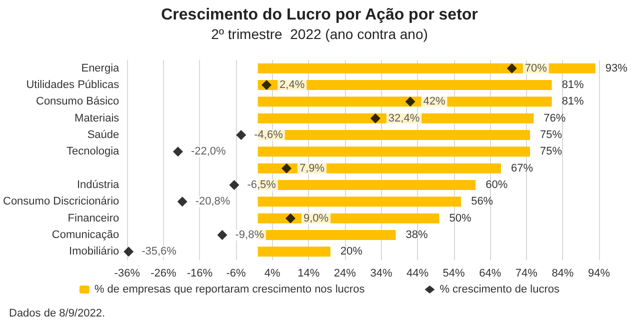 The height and width of the screenshot is (326, 639). What do you see at coordinates (98, 185) in the screenshot?
I see `y-tick-label: Indústria` at bounding box center [98, 185].